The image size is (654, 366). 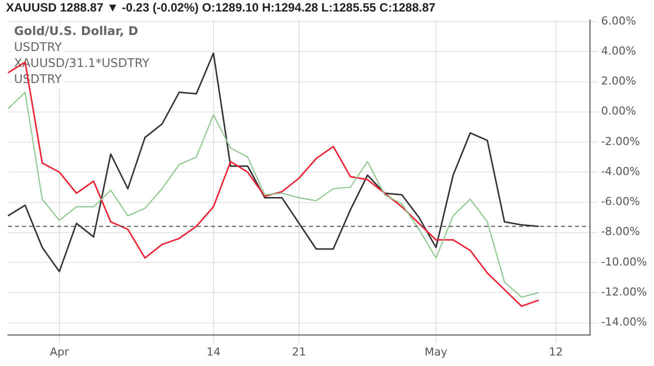 What do you see at coordinates (618, 111) in the screenshot?
I see `y-tick-label: 0.00%` at bounding box center [618, 111].